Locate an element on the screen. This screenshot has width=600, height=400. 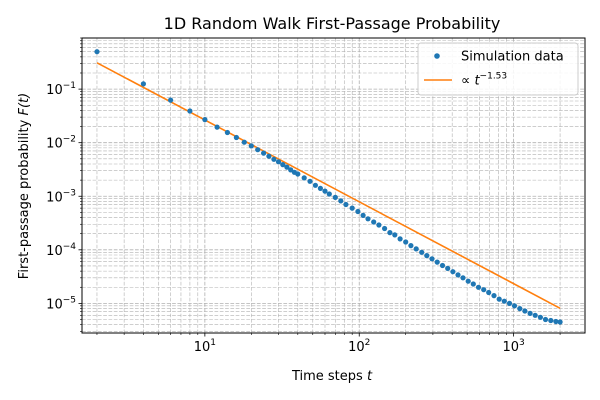
legend-marker-simulation is located at coordinates (437, 56).